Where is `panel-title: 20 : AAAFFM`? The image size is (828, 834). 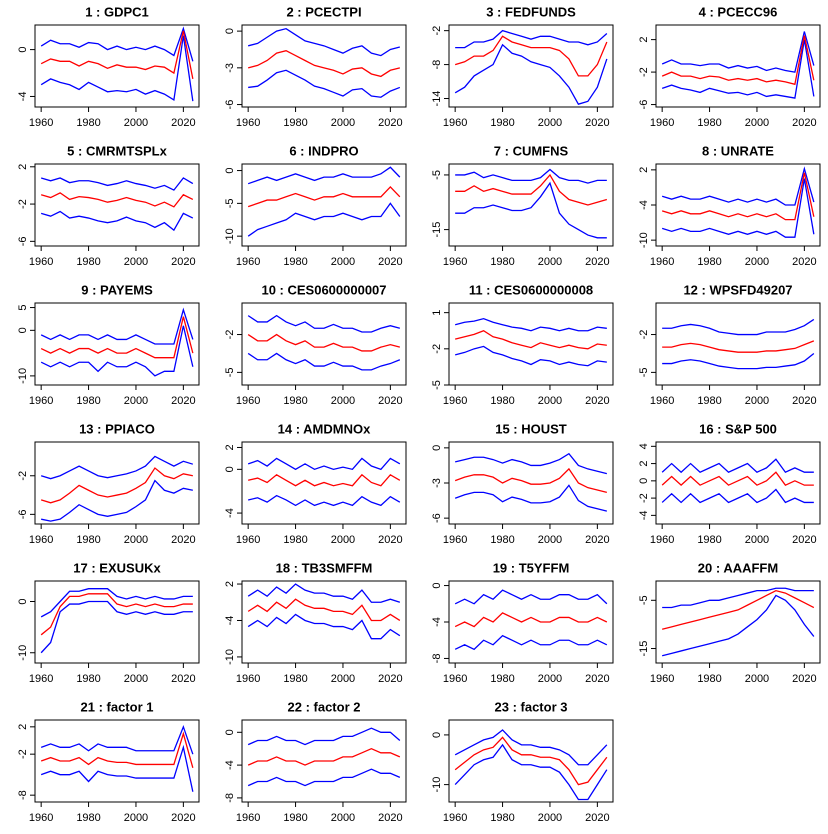 panel-title: 20 : AAAFFM is located at coordinates (738, 567).